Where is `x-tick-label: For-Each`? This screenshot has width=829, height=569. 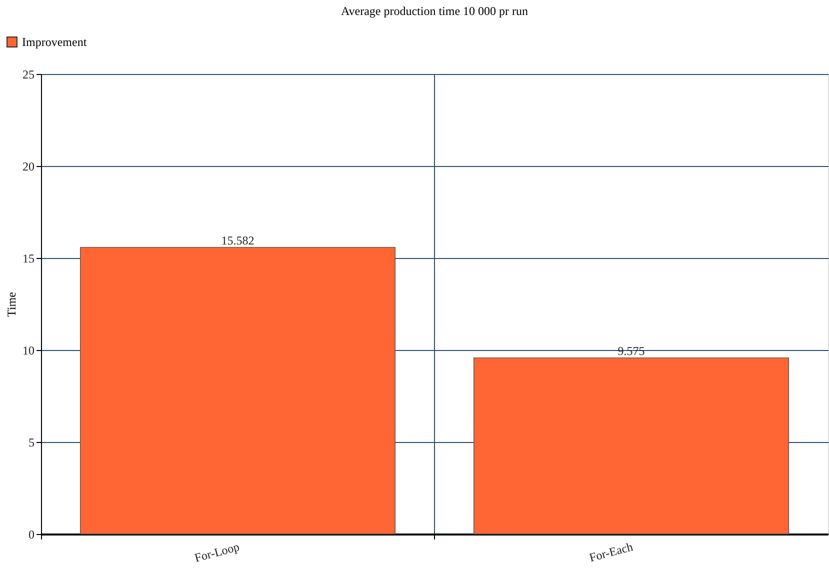 x-tick-label: For-Each is located at coordinates (611, 552).